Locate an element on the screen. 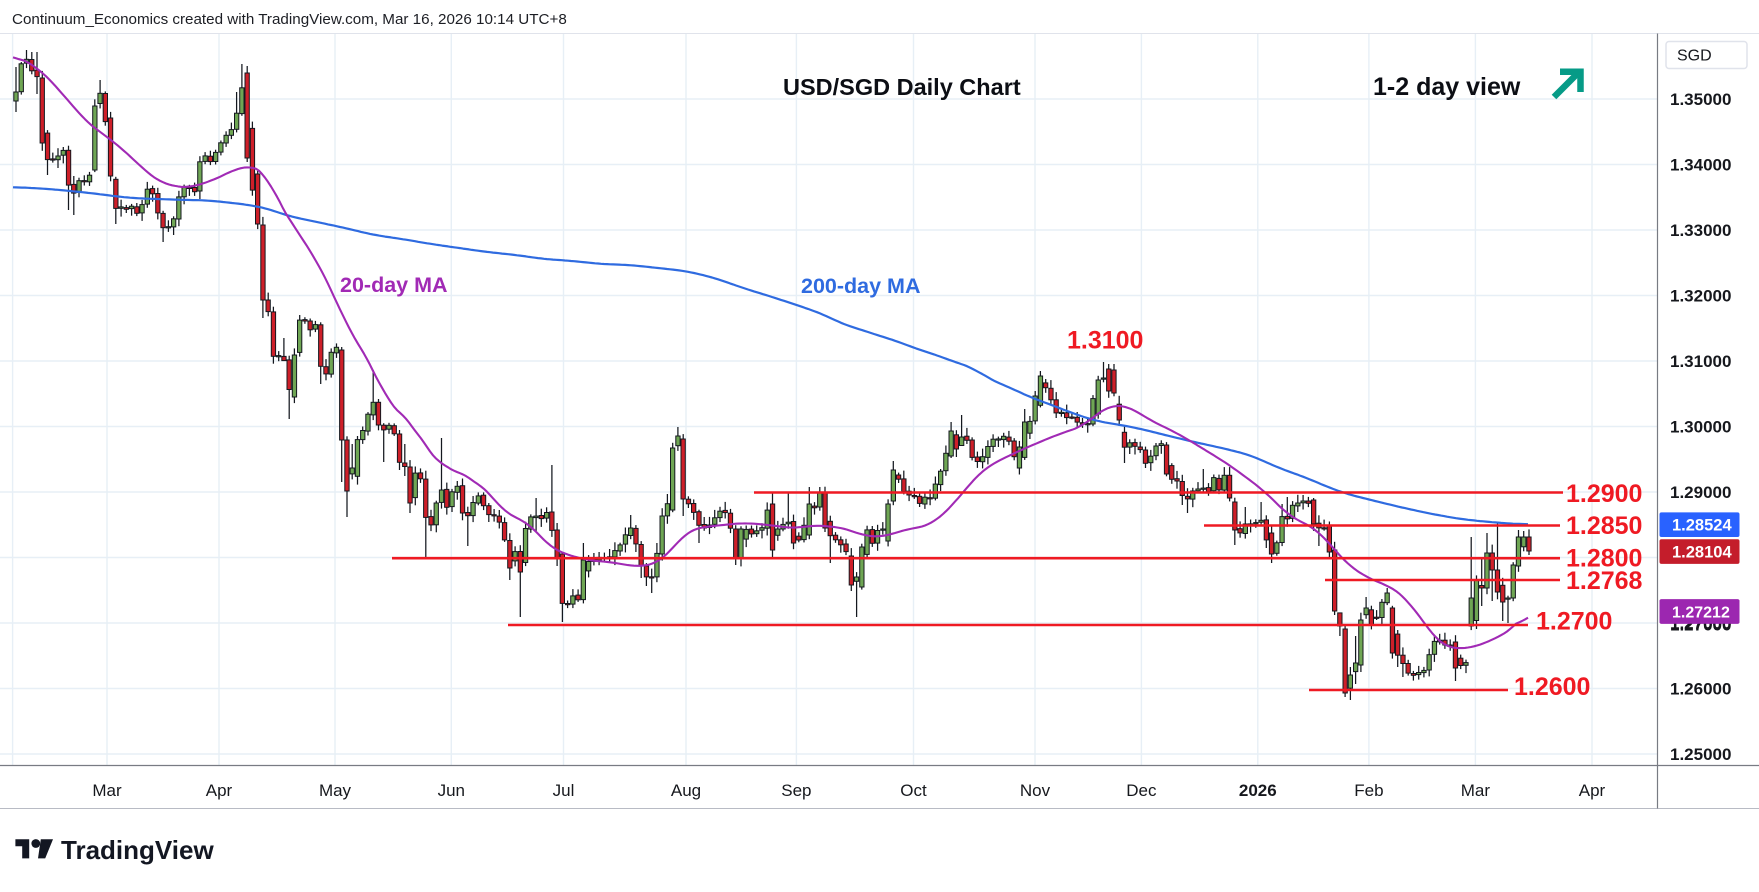 This screenshot has width=1759, height=892. svg-text: USD/SGD Daily Chart is located at coordinates (902, 87).